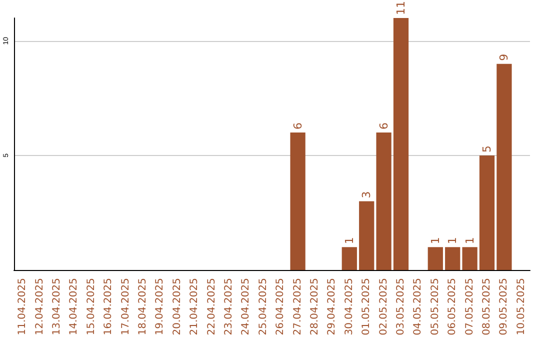 This screenshot has width=540, height=340. Describe the element at coordinates (418, 307) in the screenshot. I see `x-tick-label: 04.05.2025` at that location.